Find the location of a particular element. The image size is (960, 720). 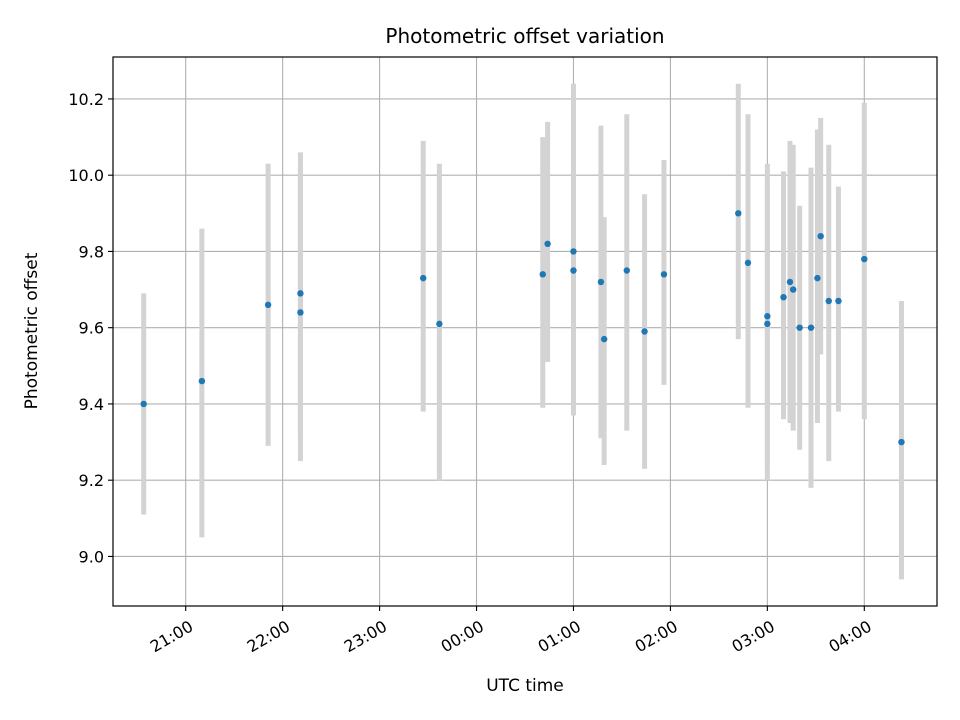

y-axis-title: Photometric offset is located at coordinates (32, 330).